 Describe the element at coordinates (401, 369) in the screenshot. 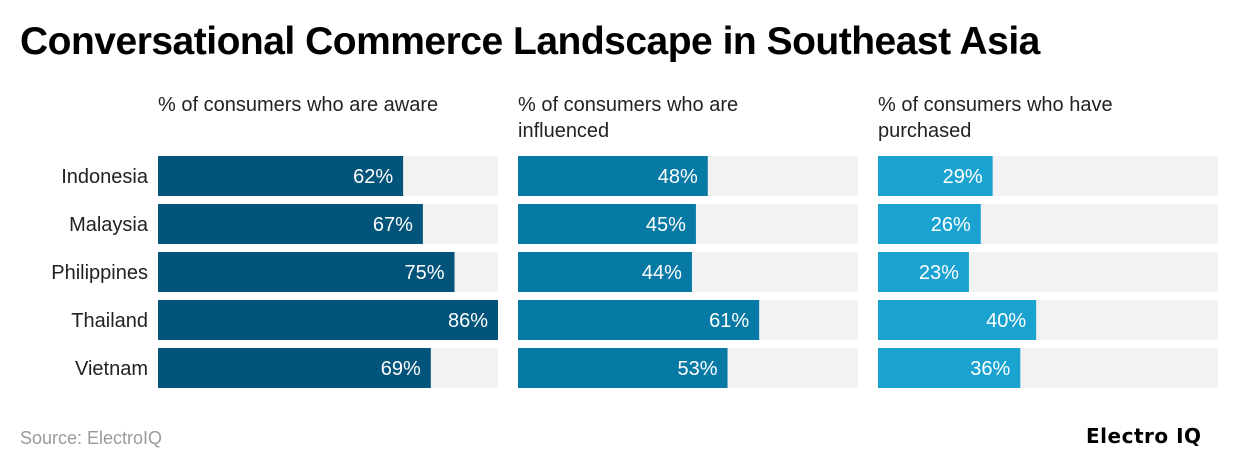

I see `data-label: 69%` at that location.